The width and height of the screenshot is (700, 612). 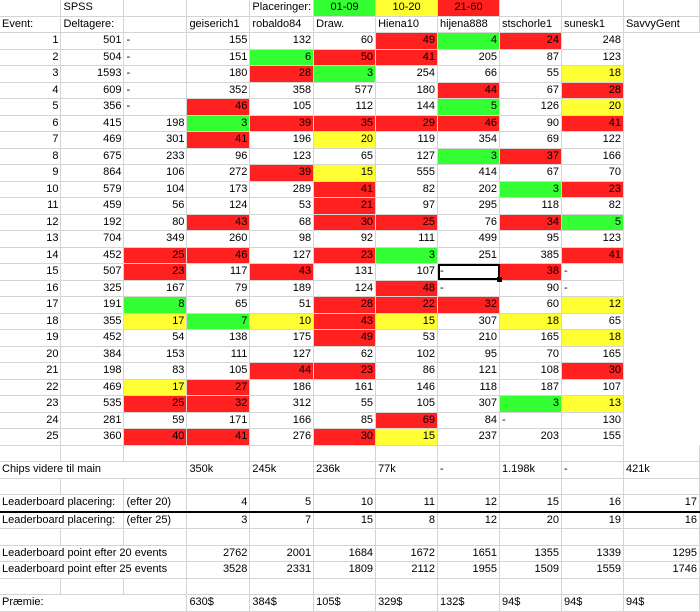 I want to click on placement-cell: 67, so click(x=530, y=90).